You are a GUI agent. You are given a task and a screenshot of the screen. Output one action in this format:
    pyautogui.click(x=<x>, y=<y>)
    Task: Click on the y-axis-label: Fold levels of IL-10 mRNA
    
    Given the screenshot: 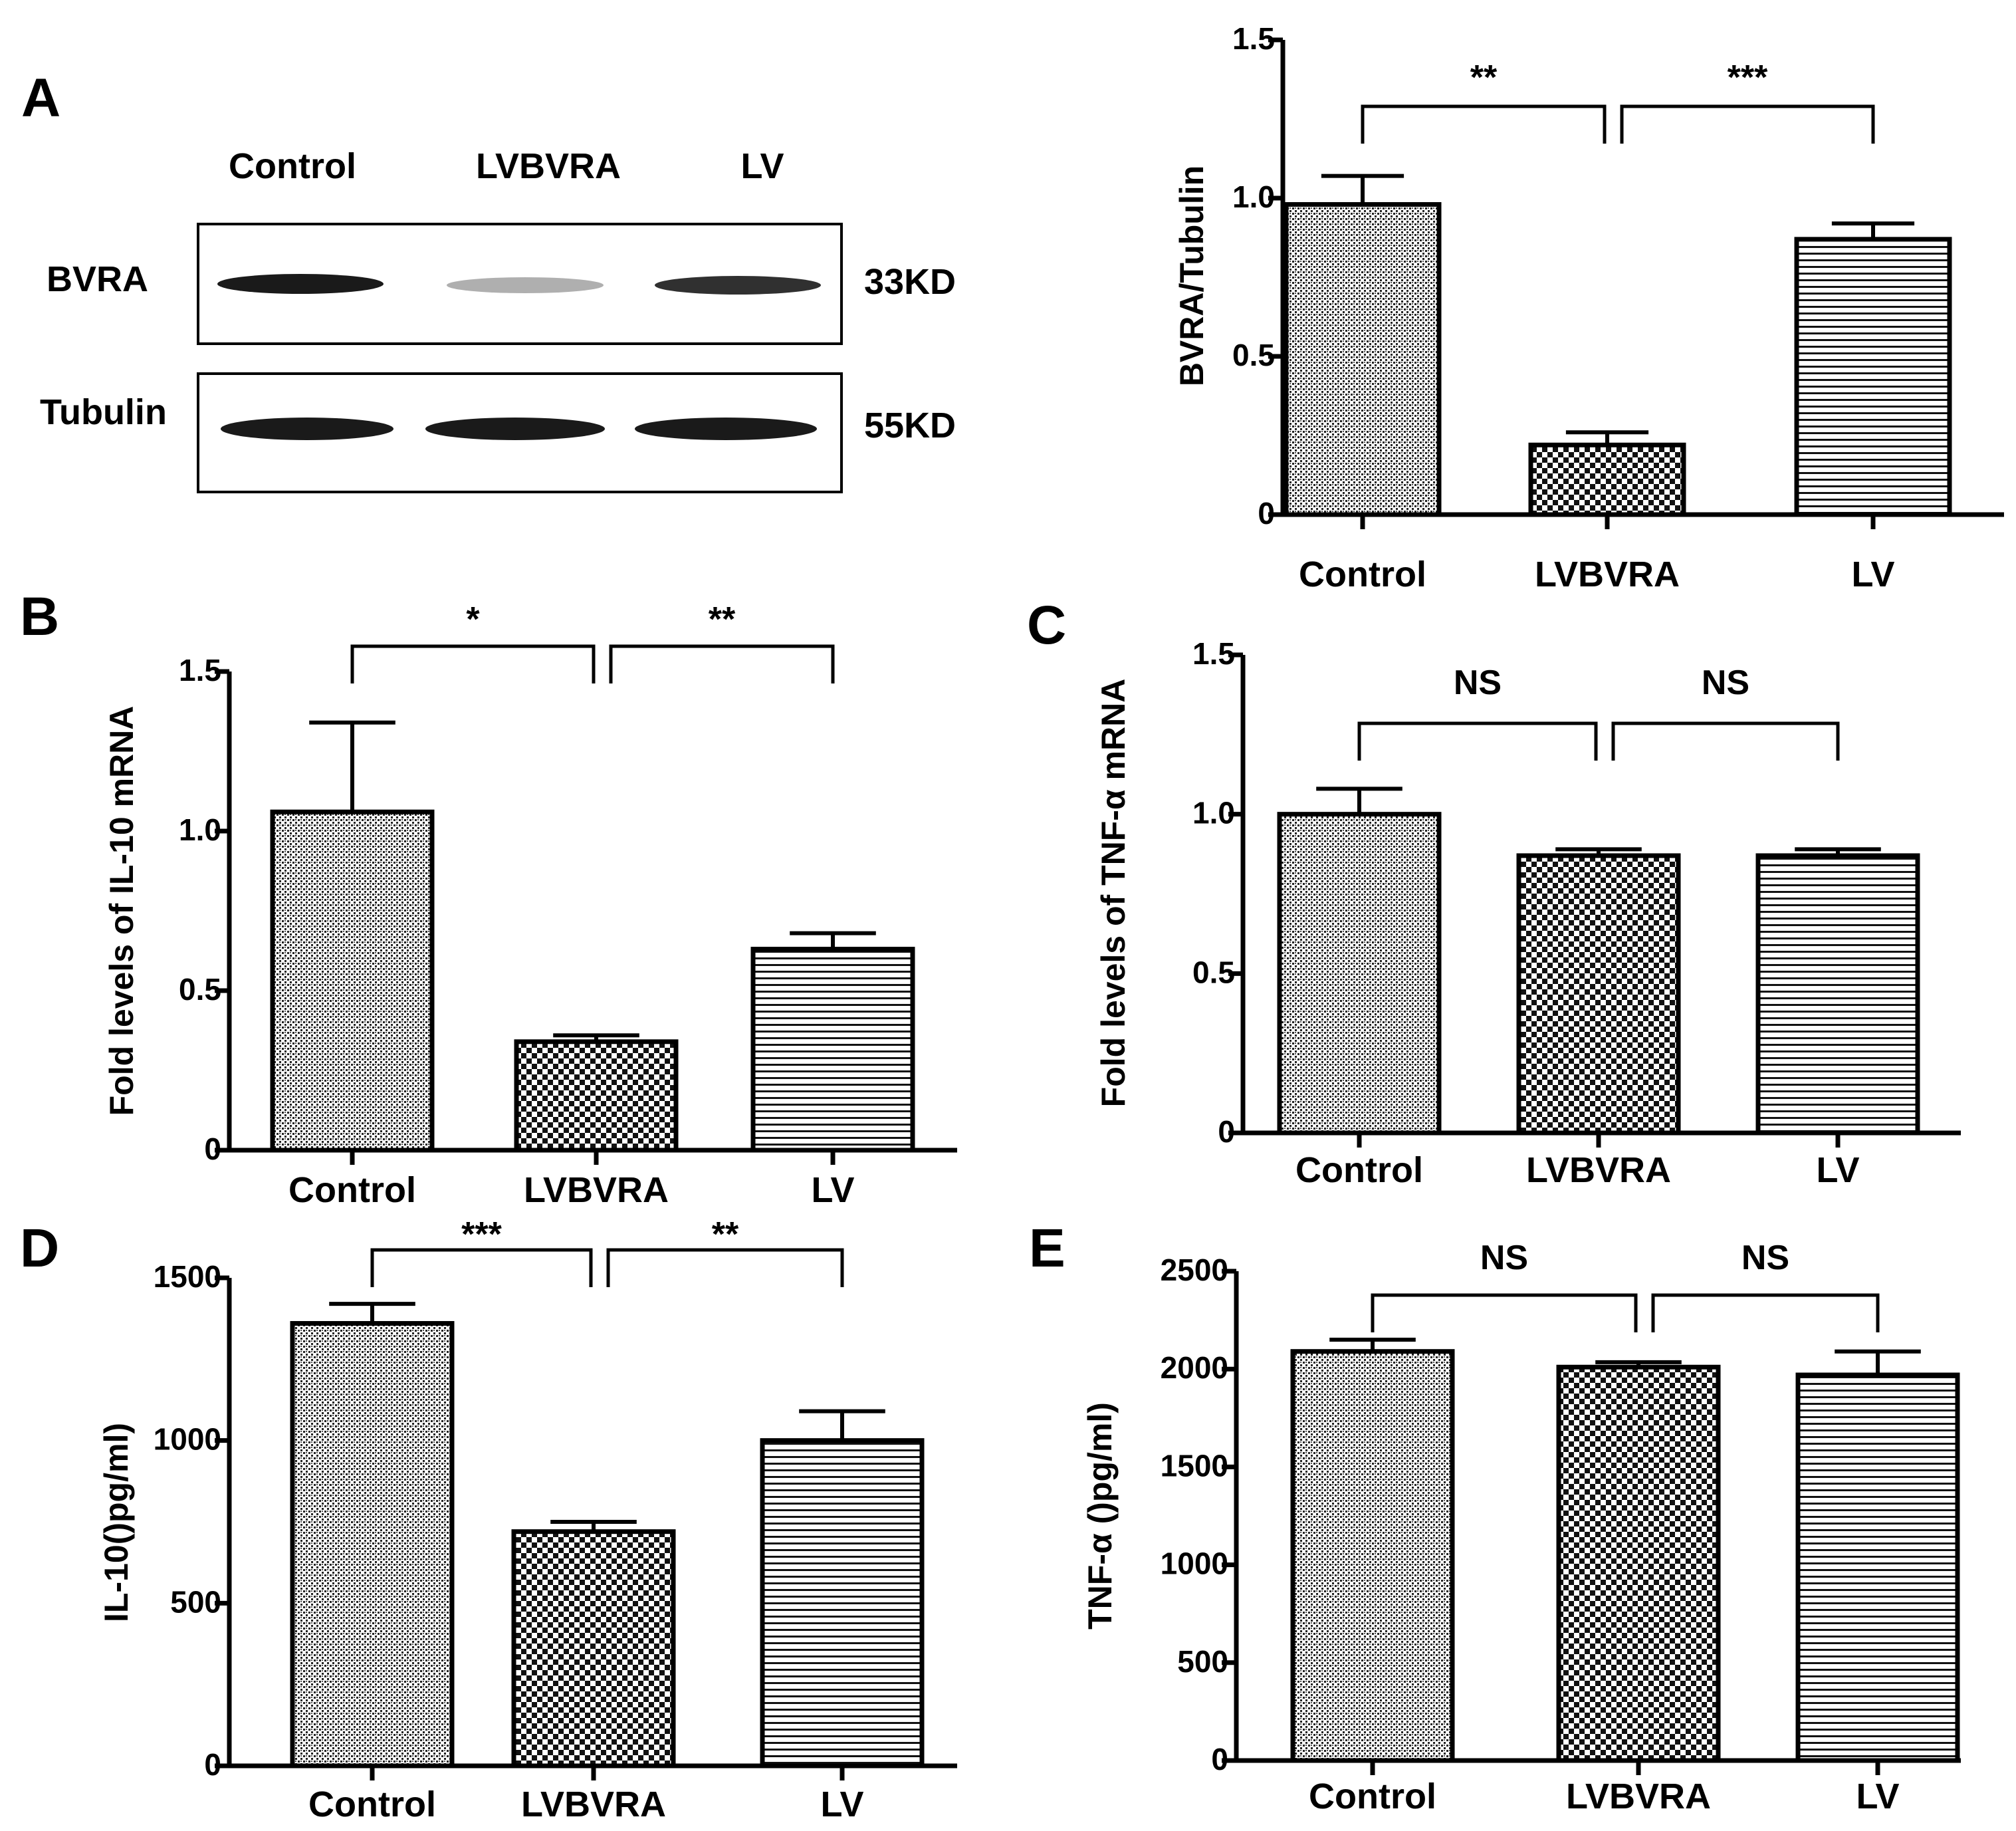 What is the action you would take?
    pyautogui.click(x=121, y=911)
    